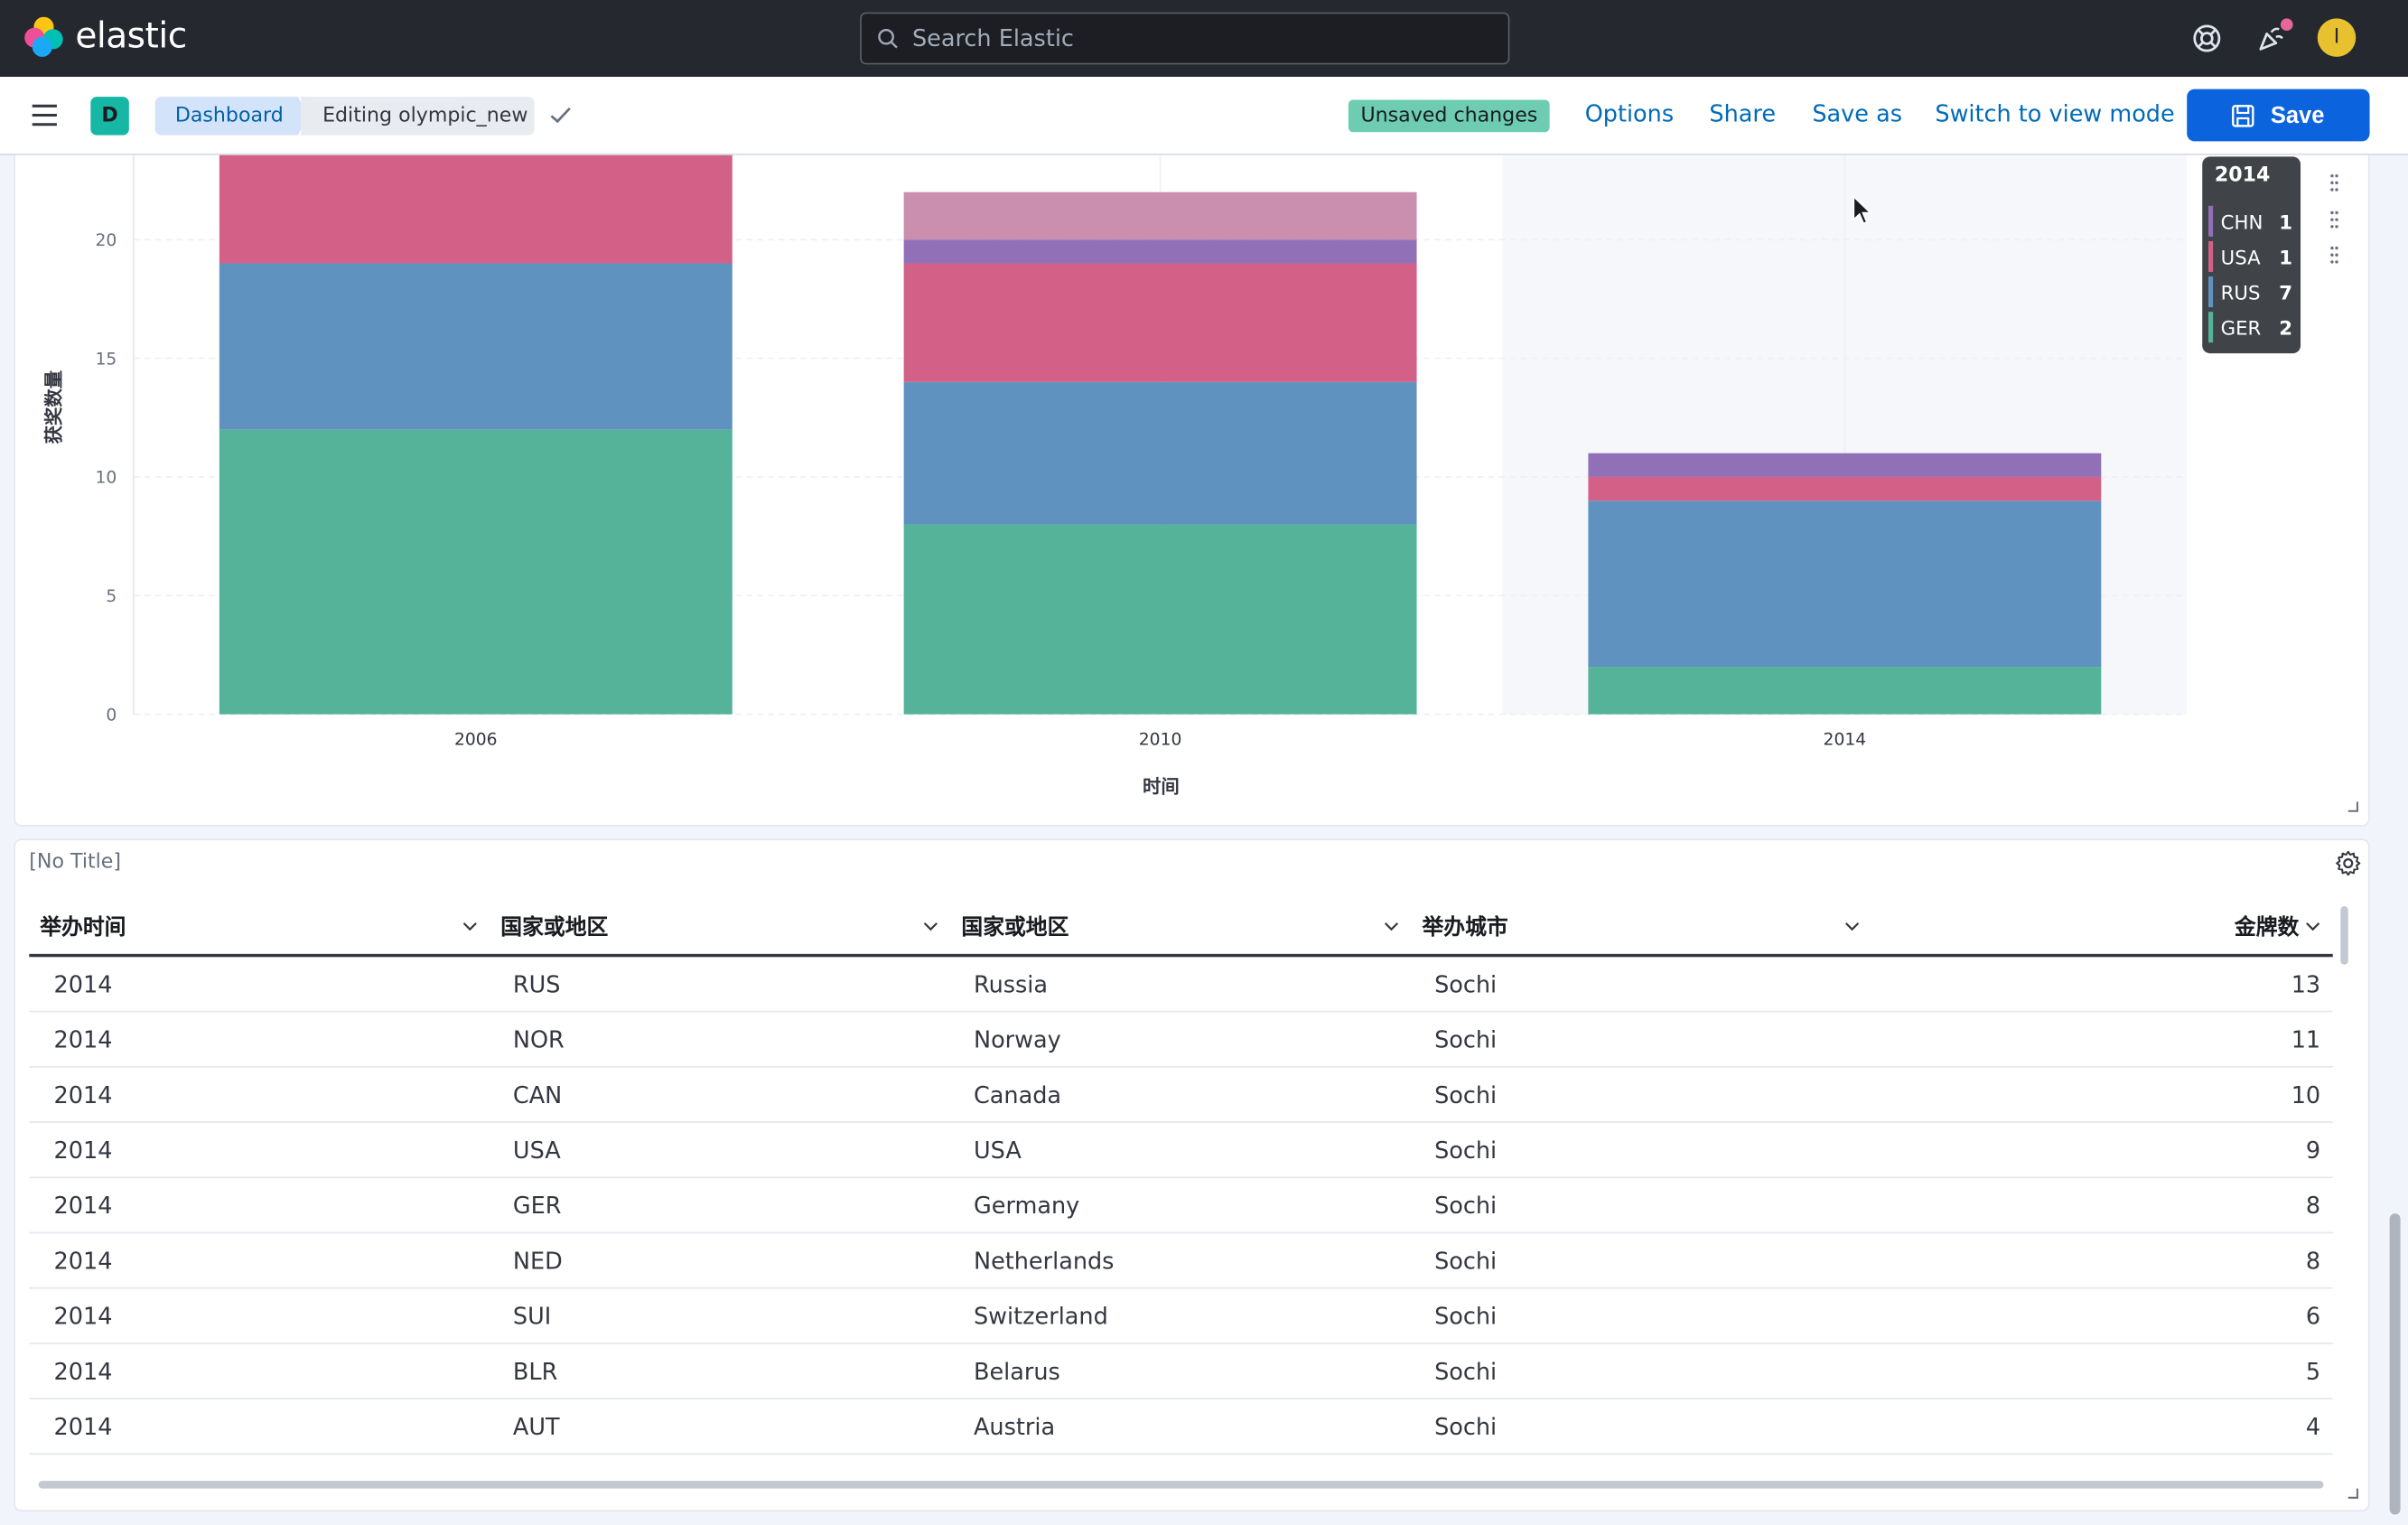 The image size is (2408, 1525). I want to click on elastic-logo-icon, so click(44, 36).